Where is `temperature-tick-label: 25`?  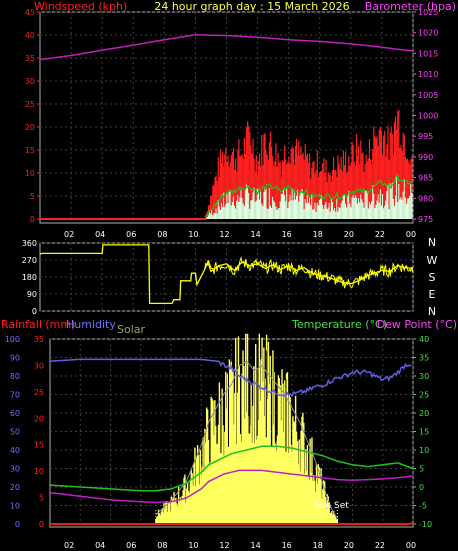 temperature-tick-label: 25 is located at coordinates (424, 395).